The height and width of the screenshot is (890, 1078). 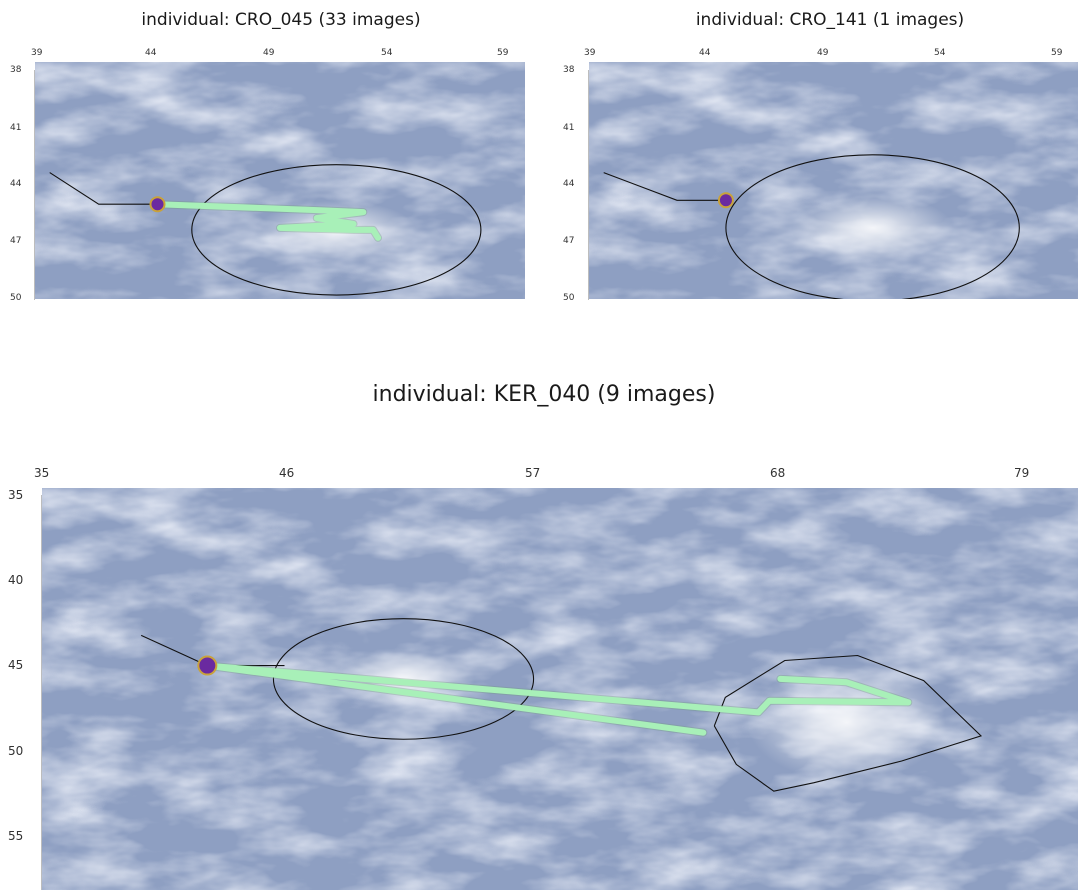 I want to click on x-tick-label: 35, so click(x=42, y=473).